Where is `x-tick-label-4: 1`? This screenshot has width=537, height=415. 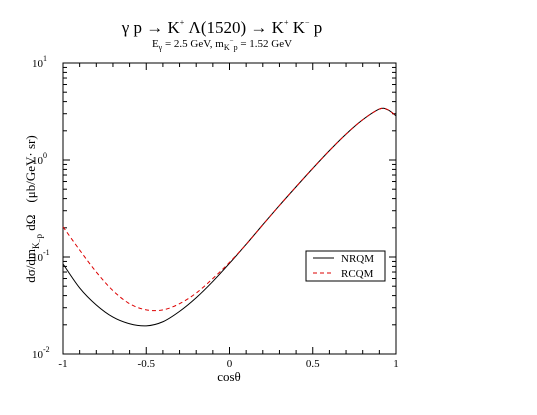
x-tick-label-4: 1 is located at coordinates (396, 364).